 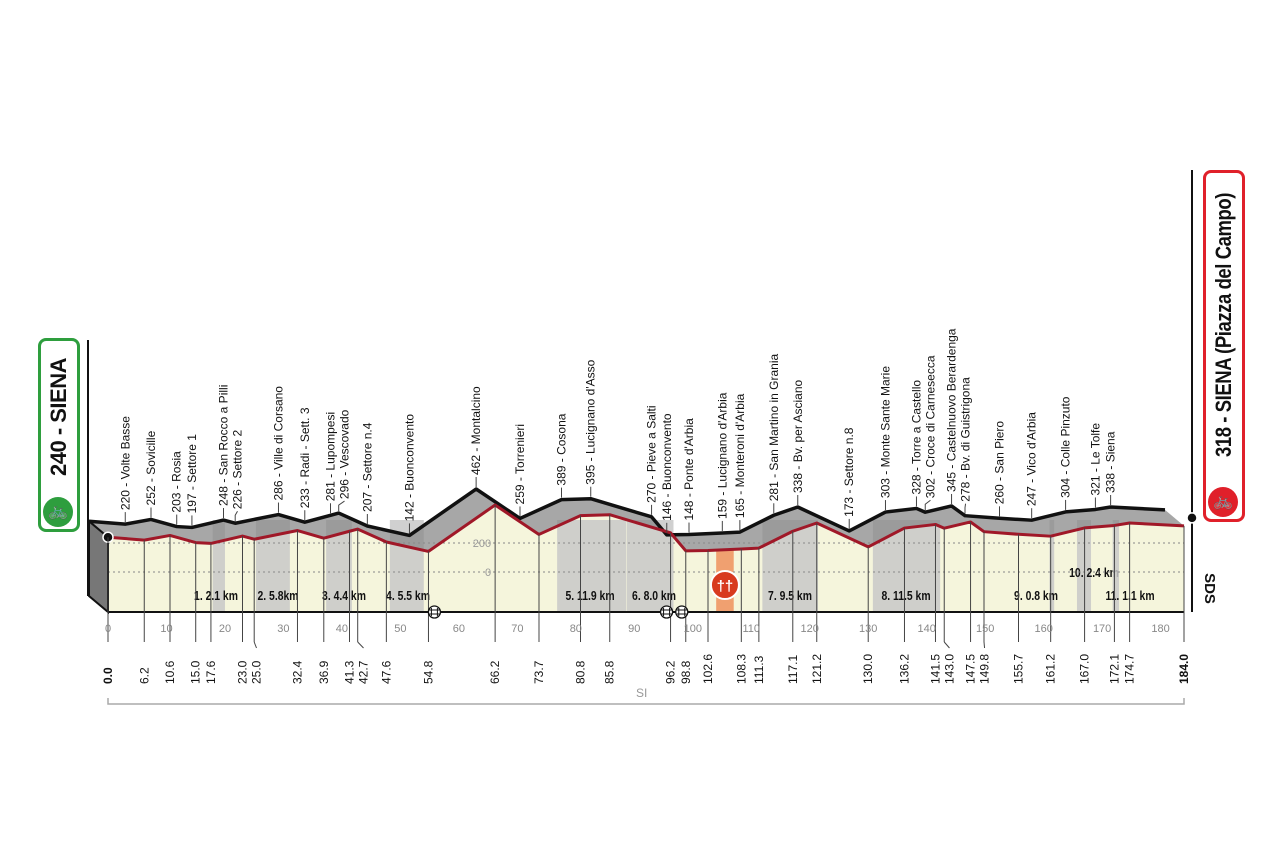 What do you see at coordinates (482, 544) in the screenshot?
I see `elevation-tick-label: 200` at bounding box center [482, 544].